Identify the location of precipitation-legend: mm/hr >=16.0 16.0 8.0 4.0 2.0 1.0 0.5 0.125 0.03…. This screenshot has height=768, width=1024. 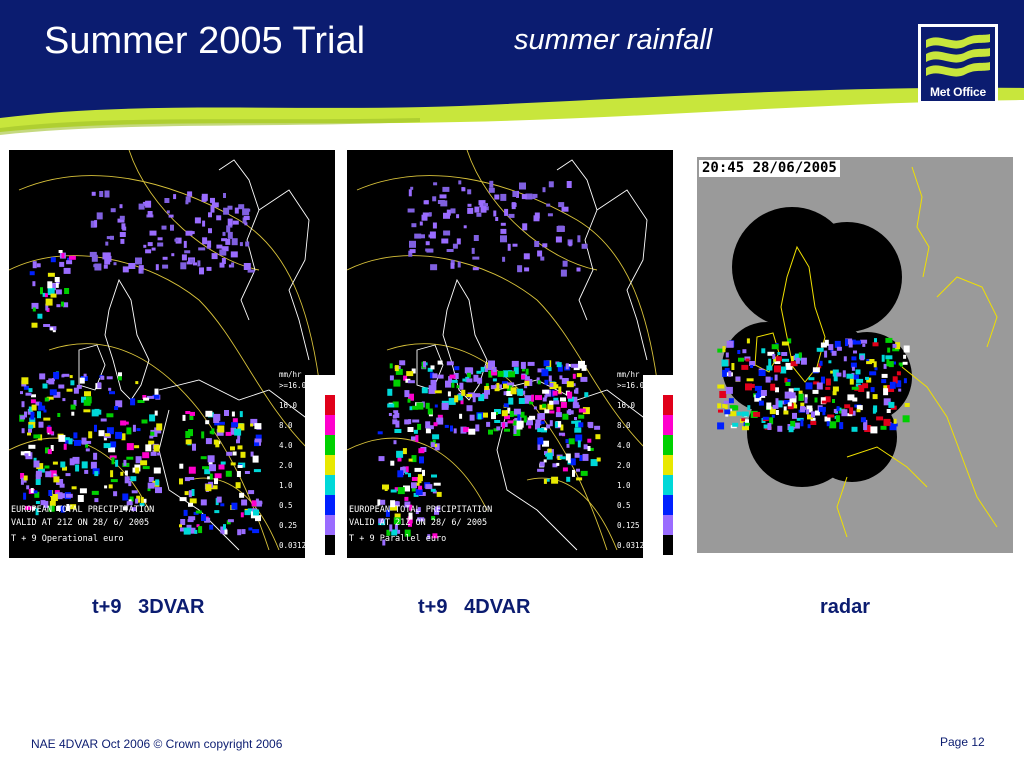
(645, 464).